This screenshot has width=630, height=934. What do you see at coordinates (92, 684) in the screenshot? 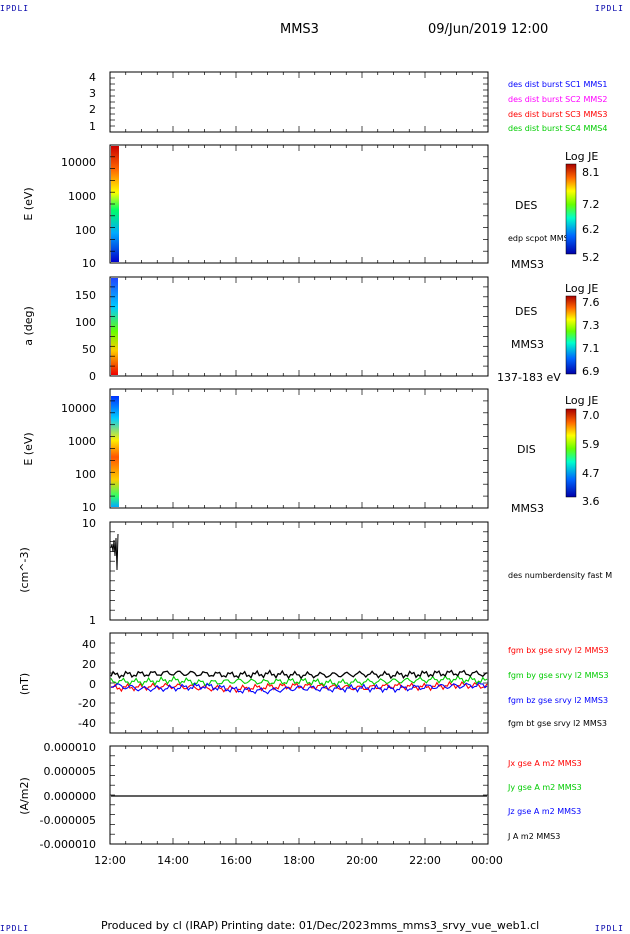
I see `bfield-ytick-0: 0` at bounding box center [92, 684].